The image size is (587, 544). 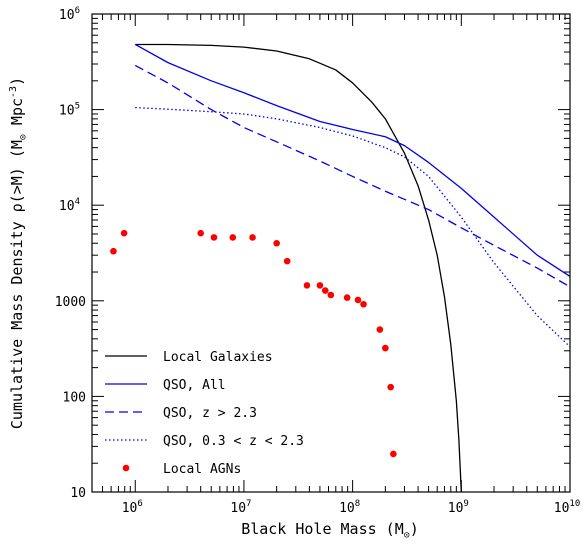 I want to click on y-tick-label-1: 100, so click(x=74, y=397).